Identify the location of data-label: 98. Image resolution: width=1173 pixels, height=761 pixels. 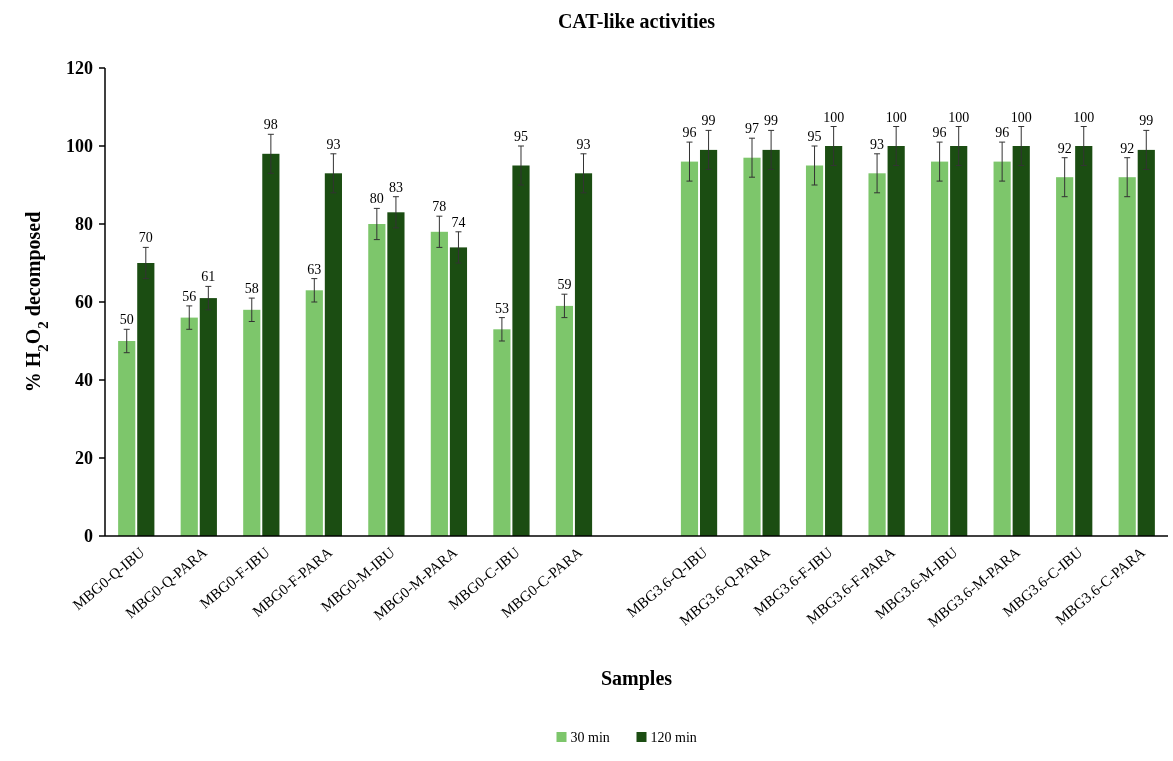
(270, 125).